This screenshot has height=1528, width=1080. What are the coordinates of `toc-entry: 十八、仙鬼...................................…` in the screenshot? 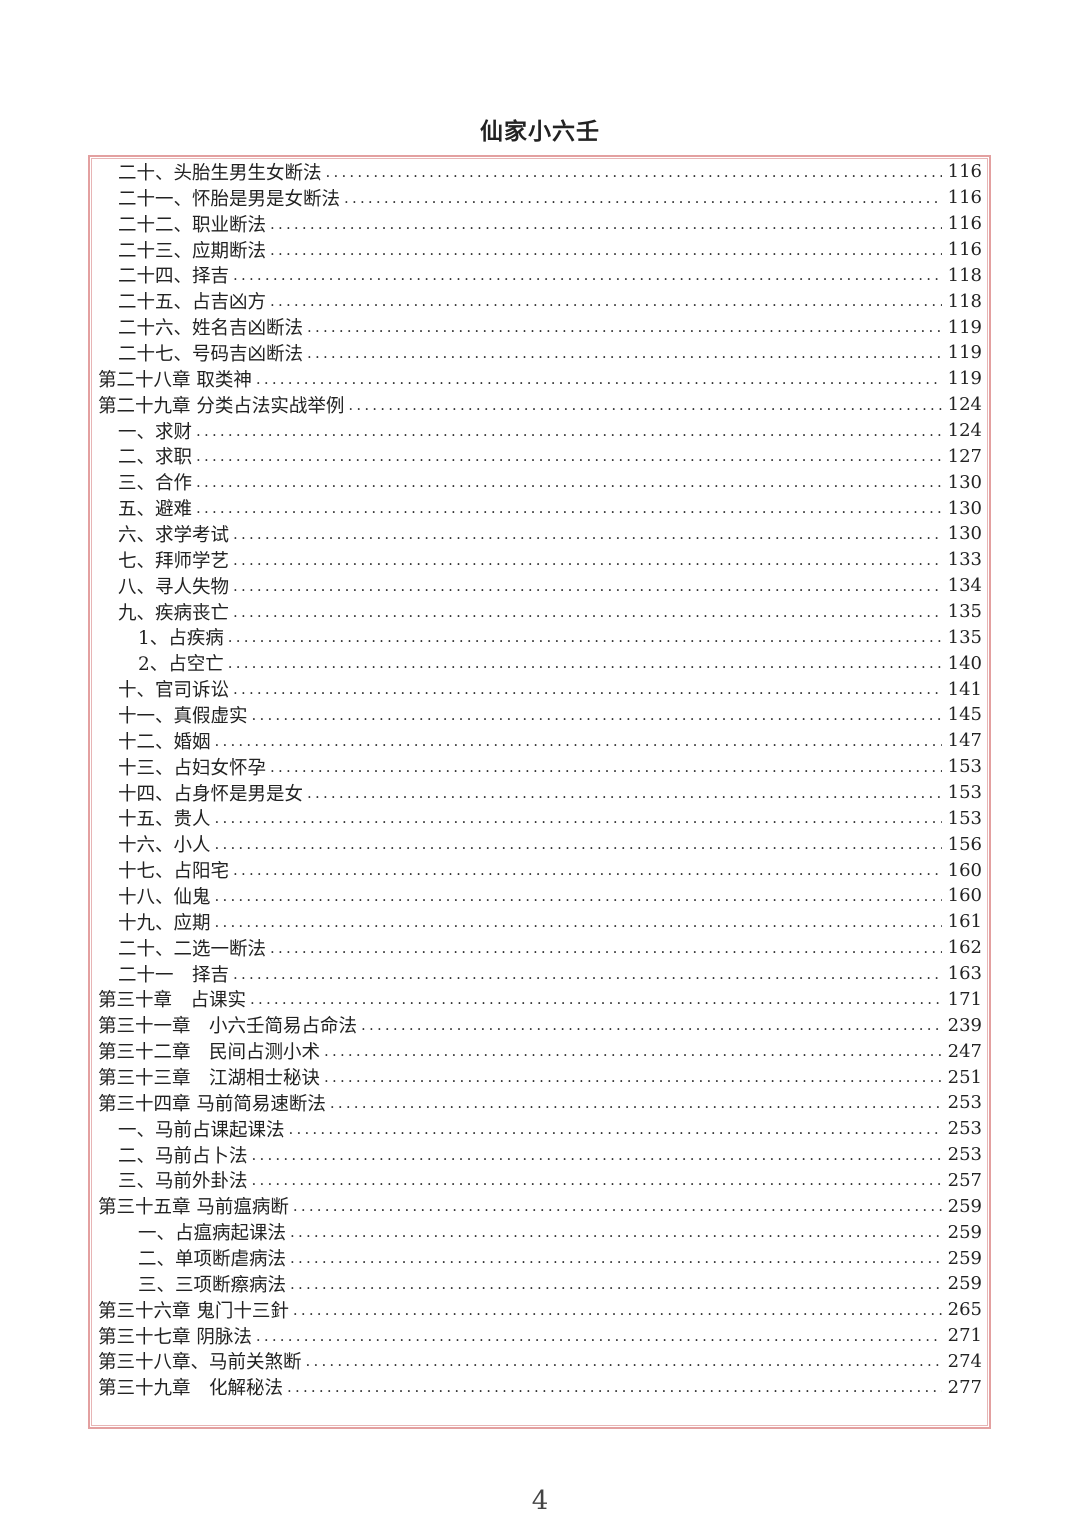 It's located at (540, 896).